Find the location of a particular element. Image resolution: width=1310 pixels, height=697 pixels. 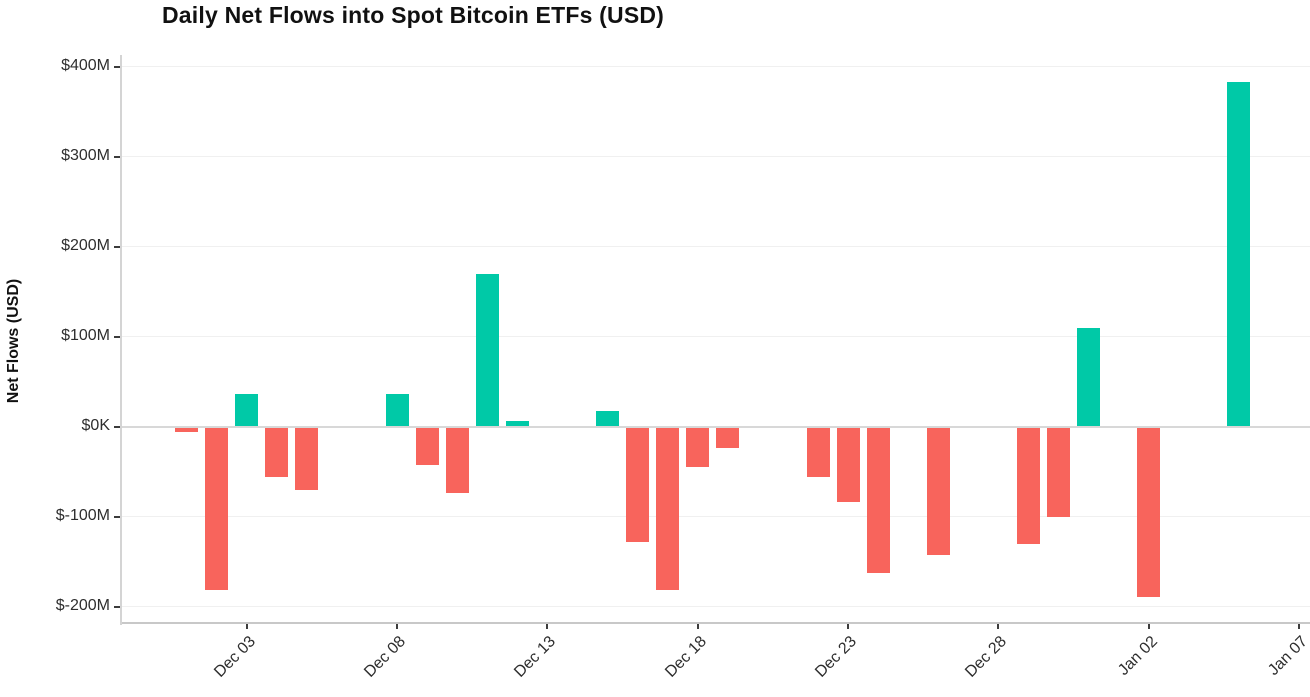

x-tick-label: Jan 07 is located at coordinates (1287, 656).